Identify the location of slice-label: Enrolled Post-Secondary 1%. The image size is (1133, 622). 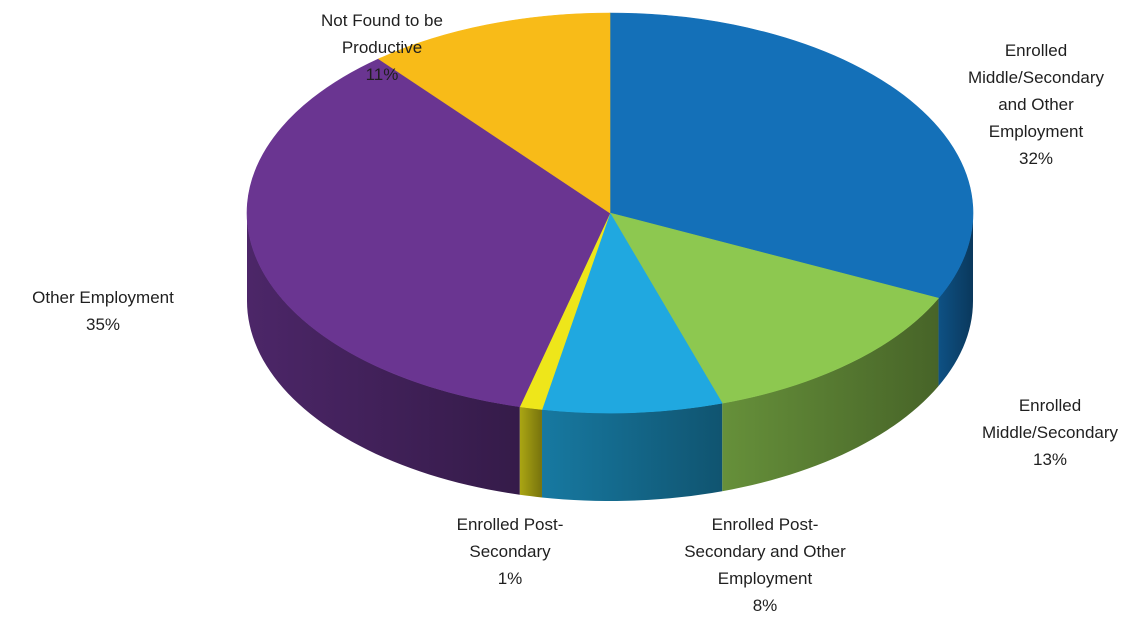
(510, 551).